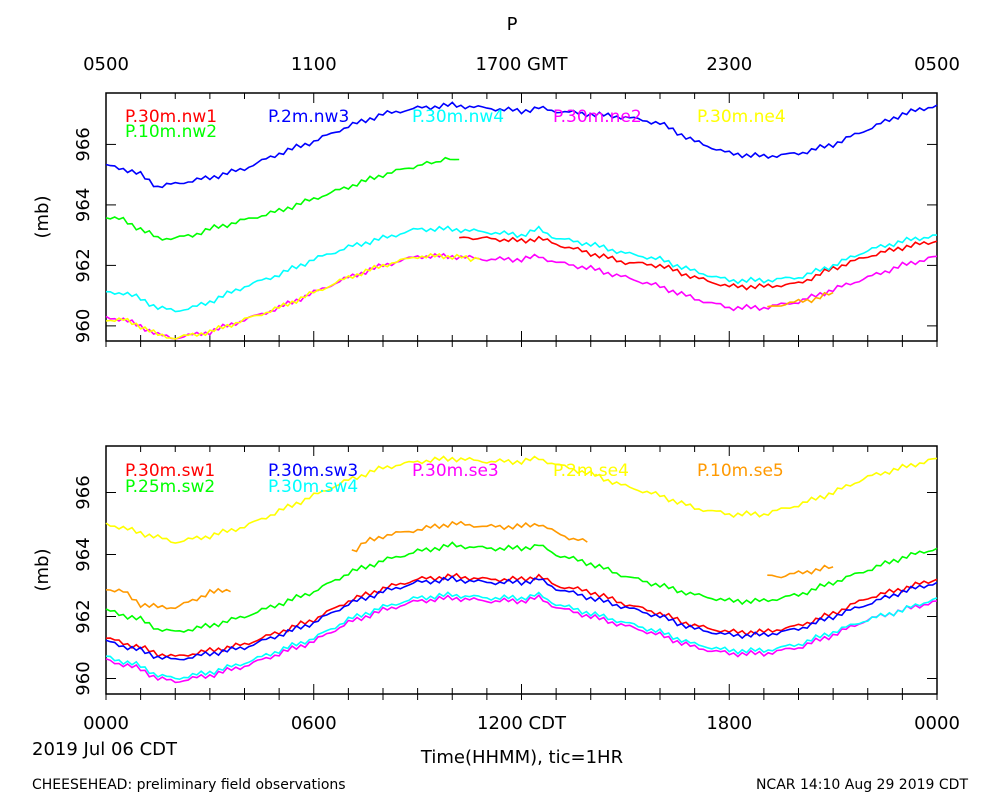  I want to click on series-line-P-25m-sw2, so click(521, 587).